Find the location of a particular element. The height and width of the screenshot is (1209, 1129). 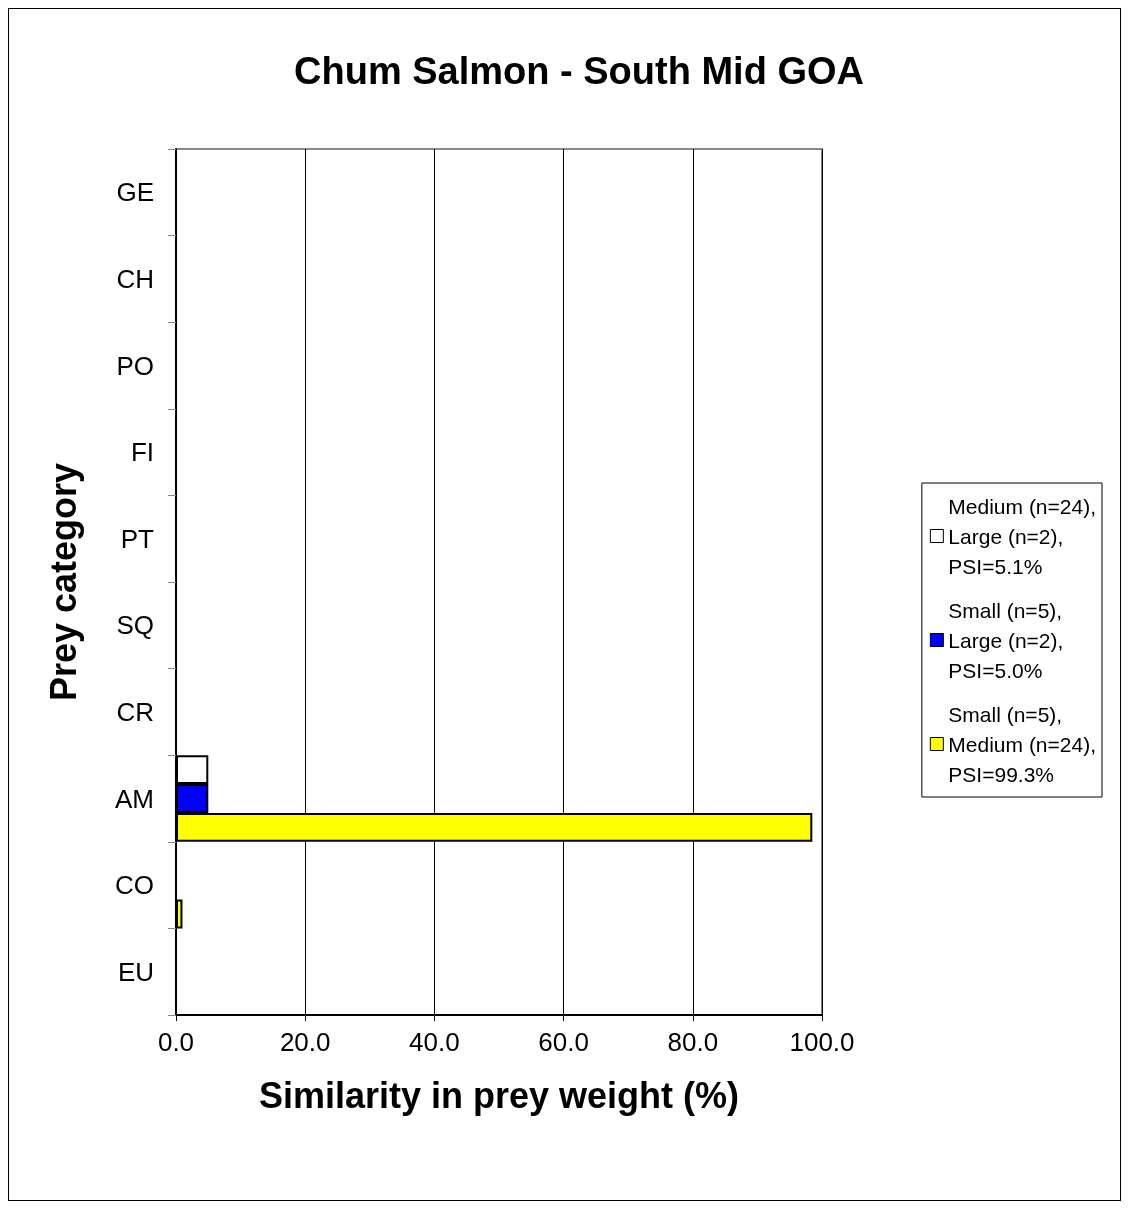

x-tick-label: 20.0 is located at coordinates (305, 1042).